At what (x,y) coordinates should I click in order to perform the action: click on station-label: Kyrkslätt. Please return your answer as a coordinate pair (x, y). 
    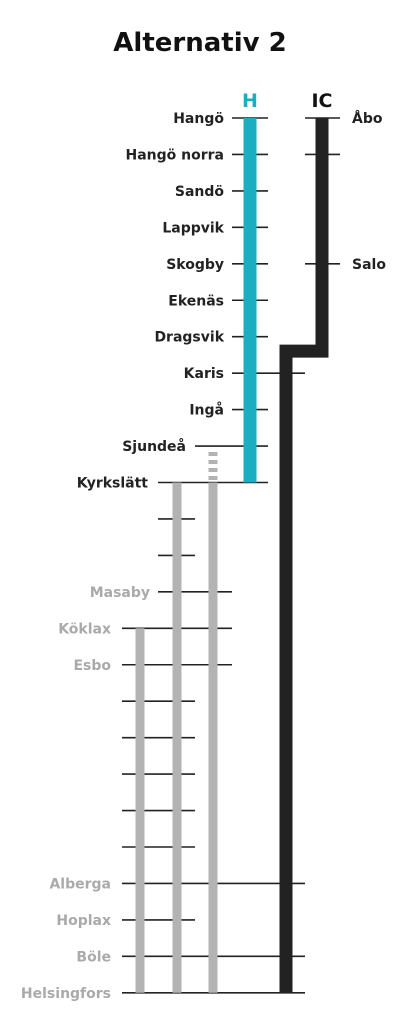
    Looking at the image, I should click on (113, 484).